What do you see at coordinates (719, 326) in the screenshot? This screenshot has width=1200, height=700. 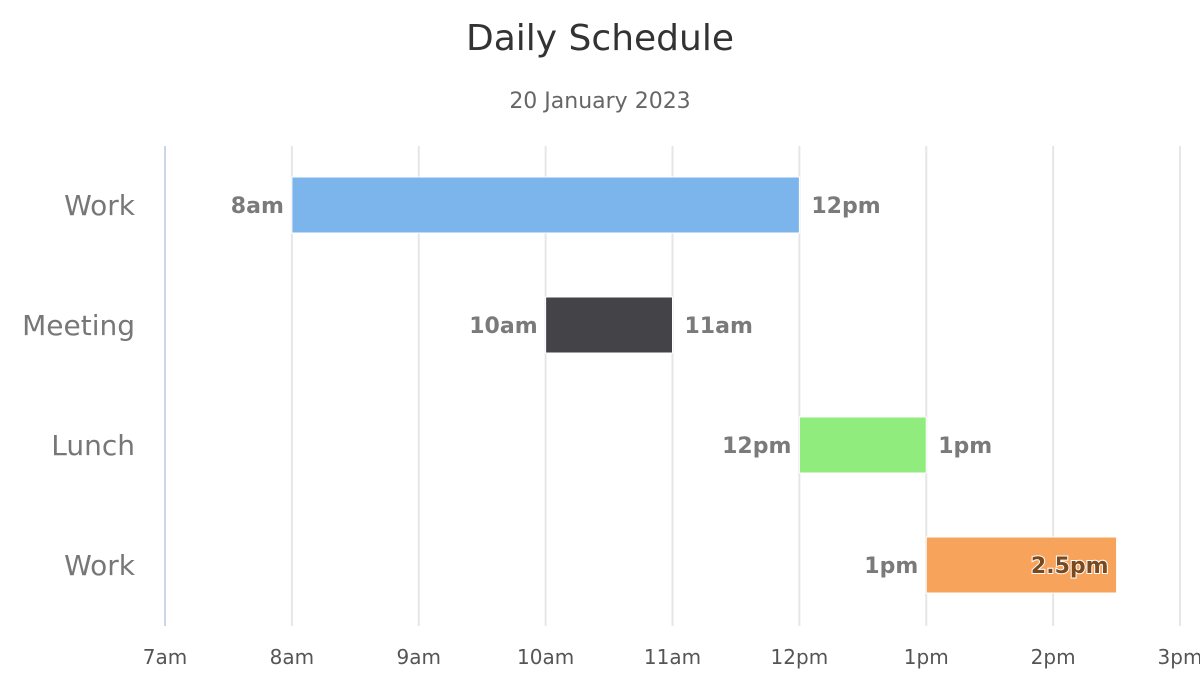 I see `data-label-high: 11am` at bounding box center [719, 326].